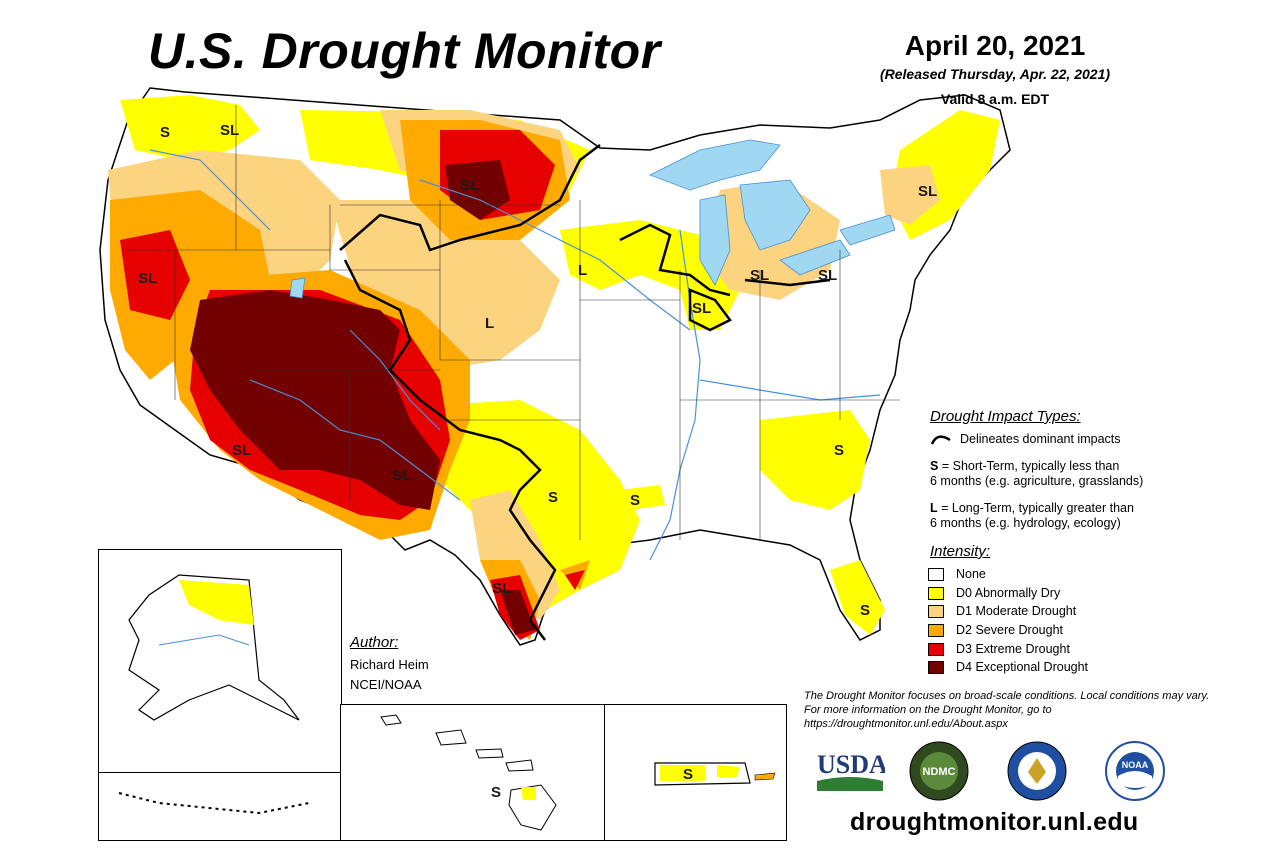 The height and width of the screenshot is (854, 1270). I want to click on impact-delineate-row: Delineates dominant impacts, so click(1025, 439).